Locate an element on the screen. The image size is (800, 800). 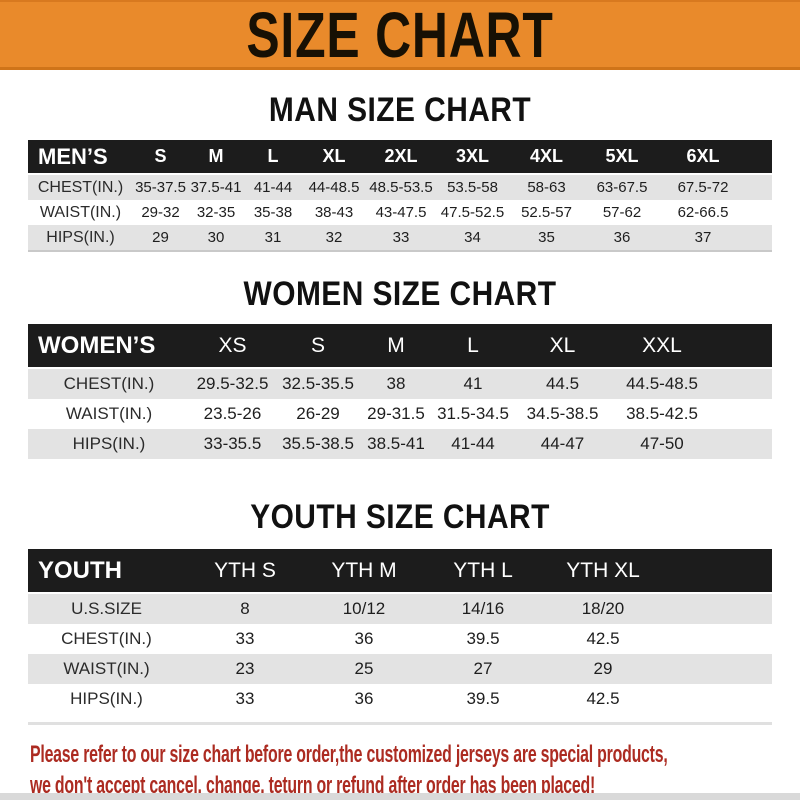
cell: 35 is located at coordinates (546, 238).